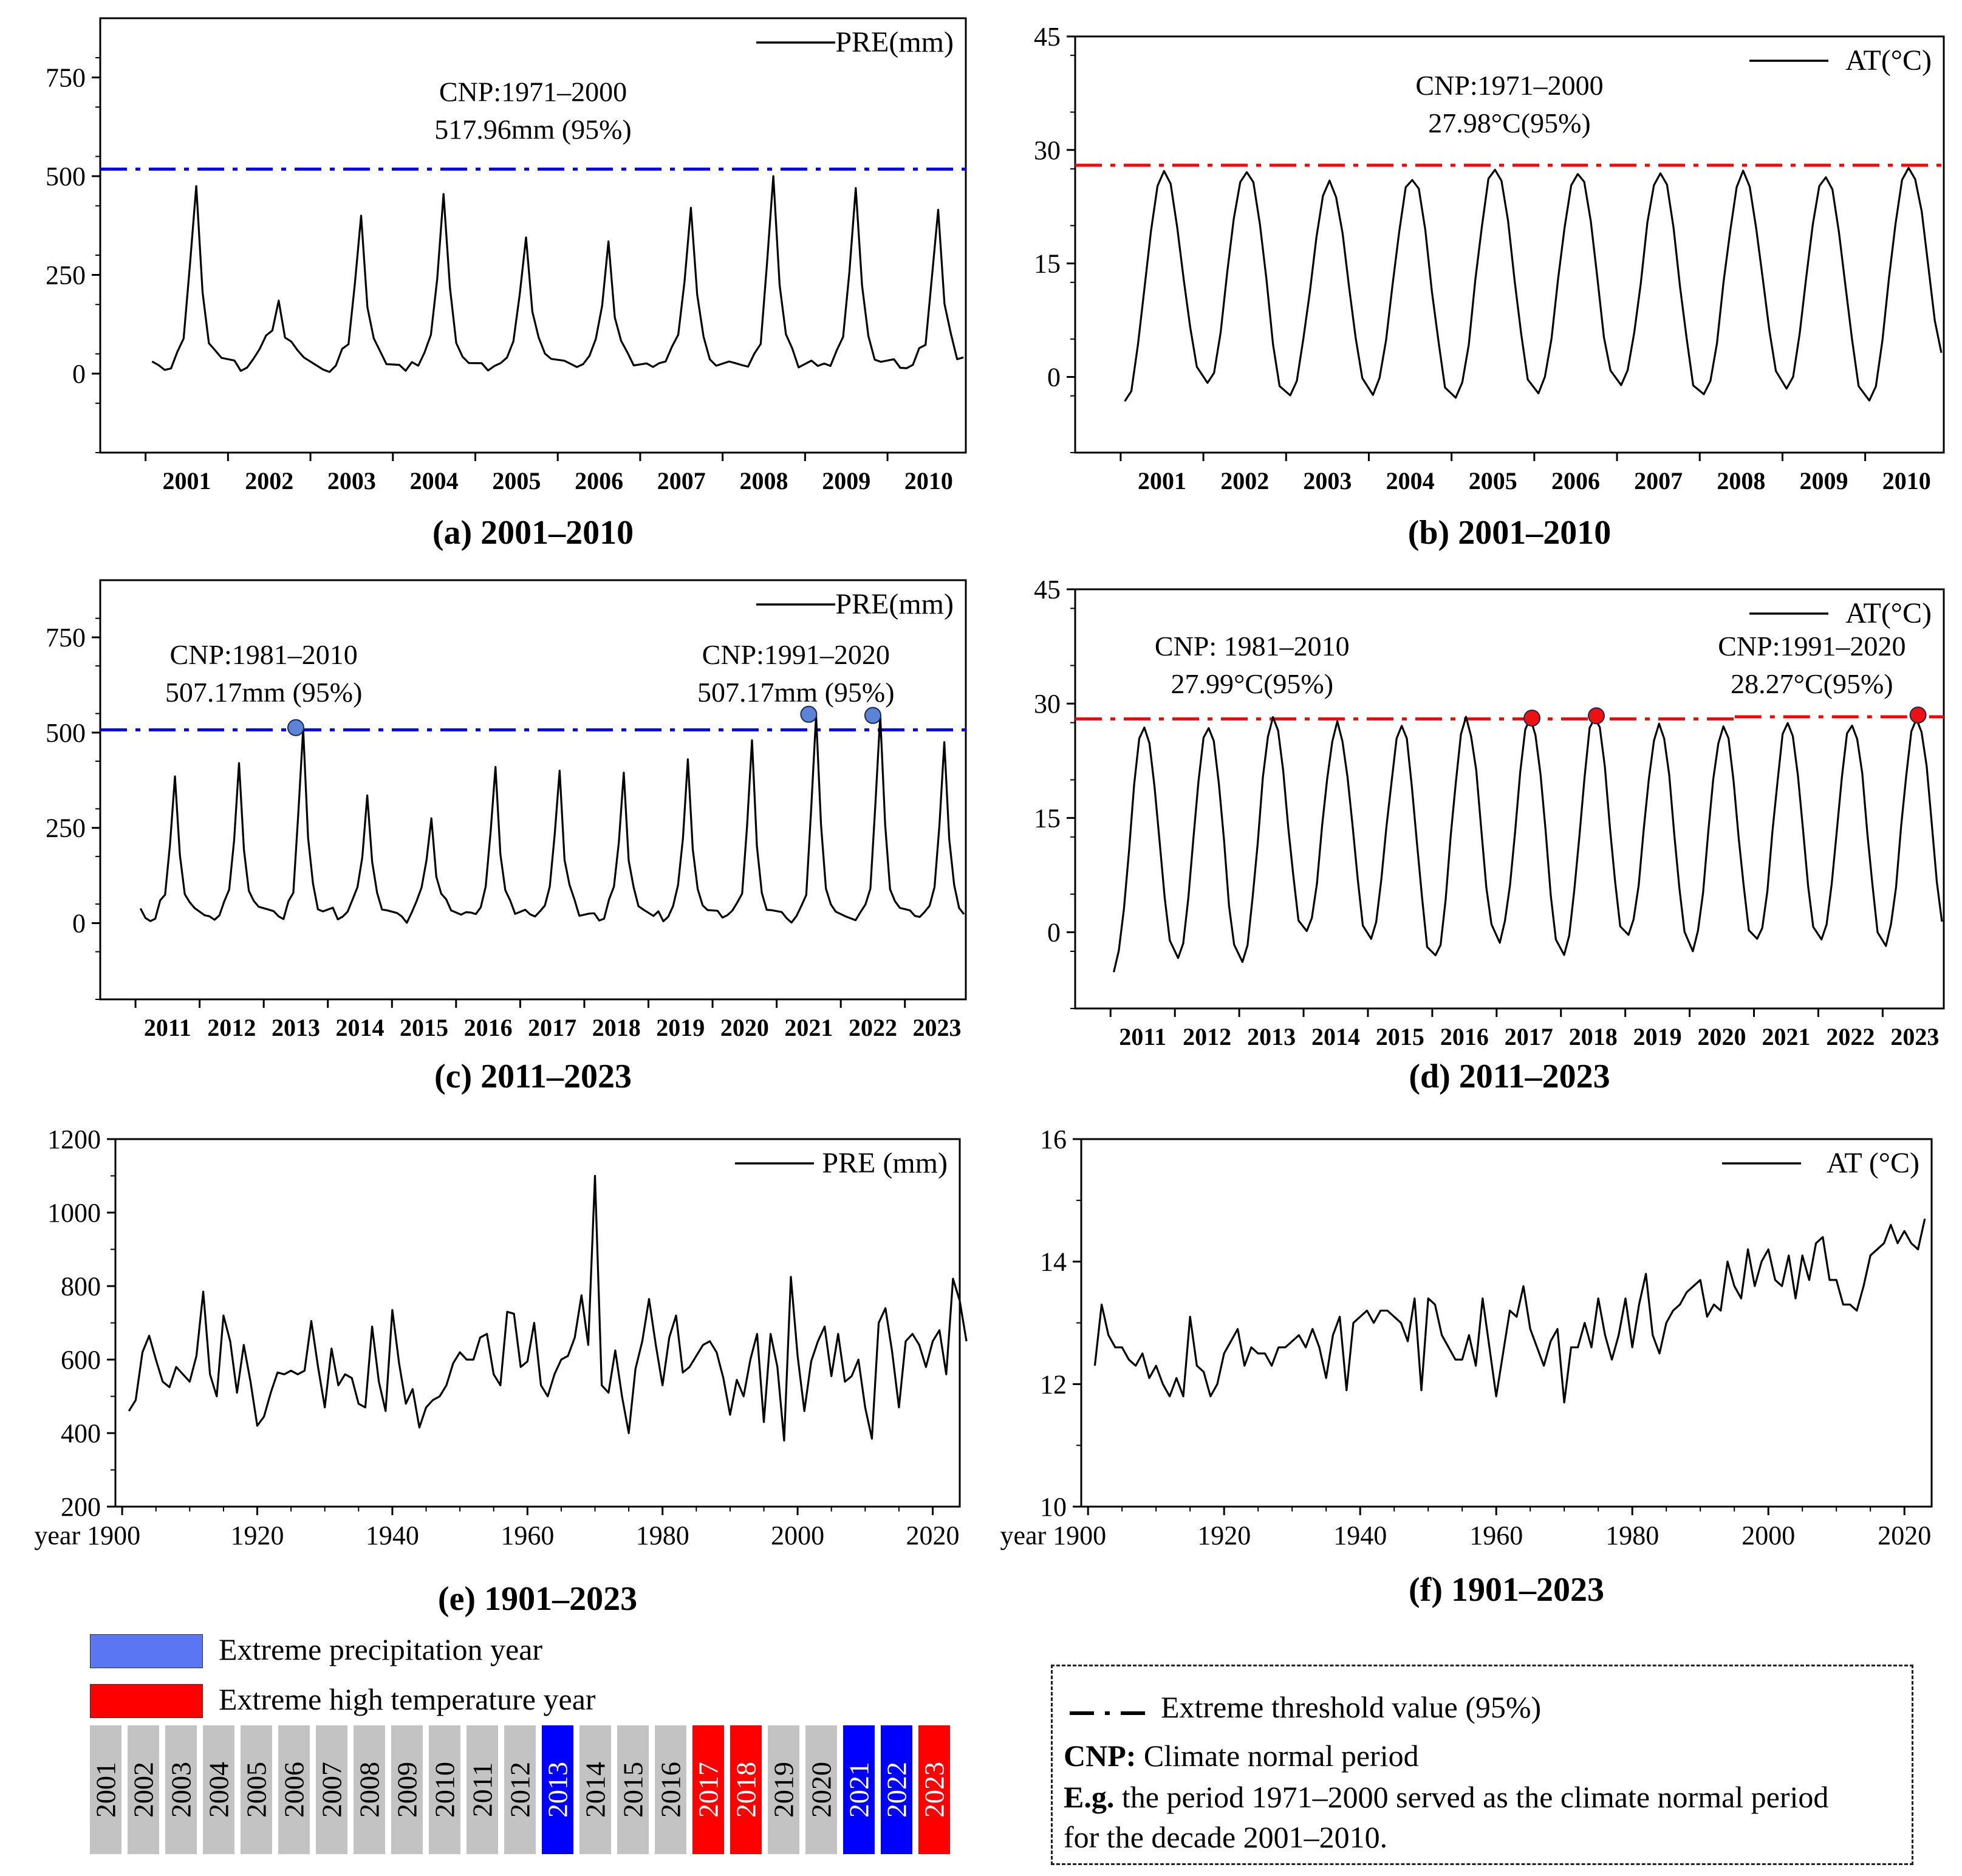  I want to click on series-legend-label: PRE (mm), so click(885, 1163).